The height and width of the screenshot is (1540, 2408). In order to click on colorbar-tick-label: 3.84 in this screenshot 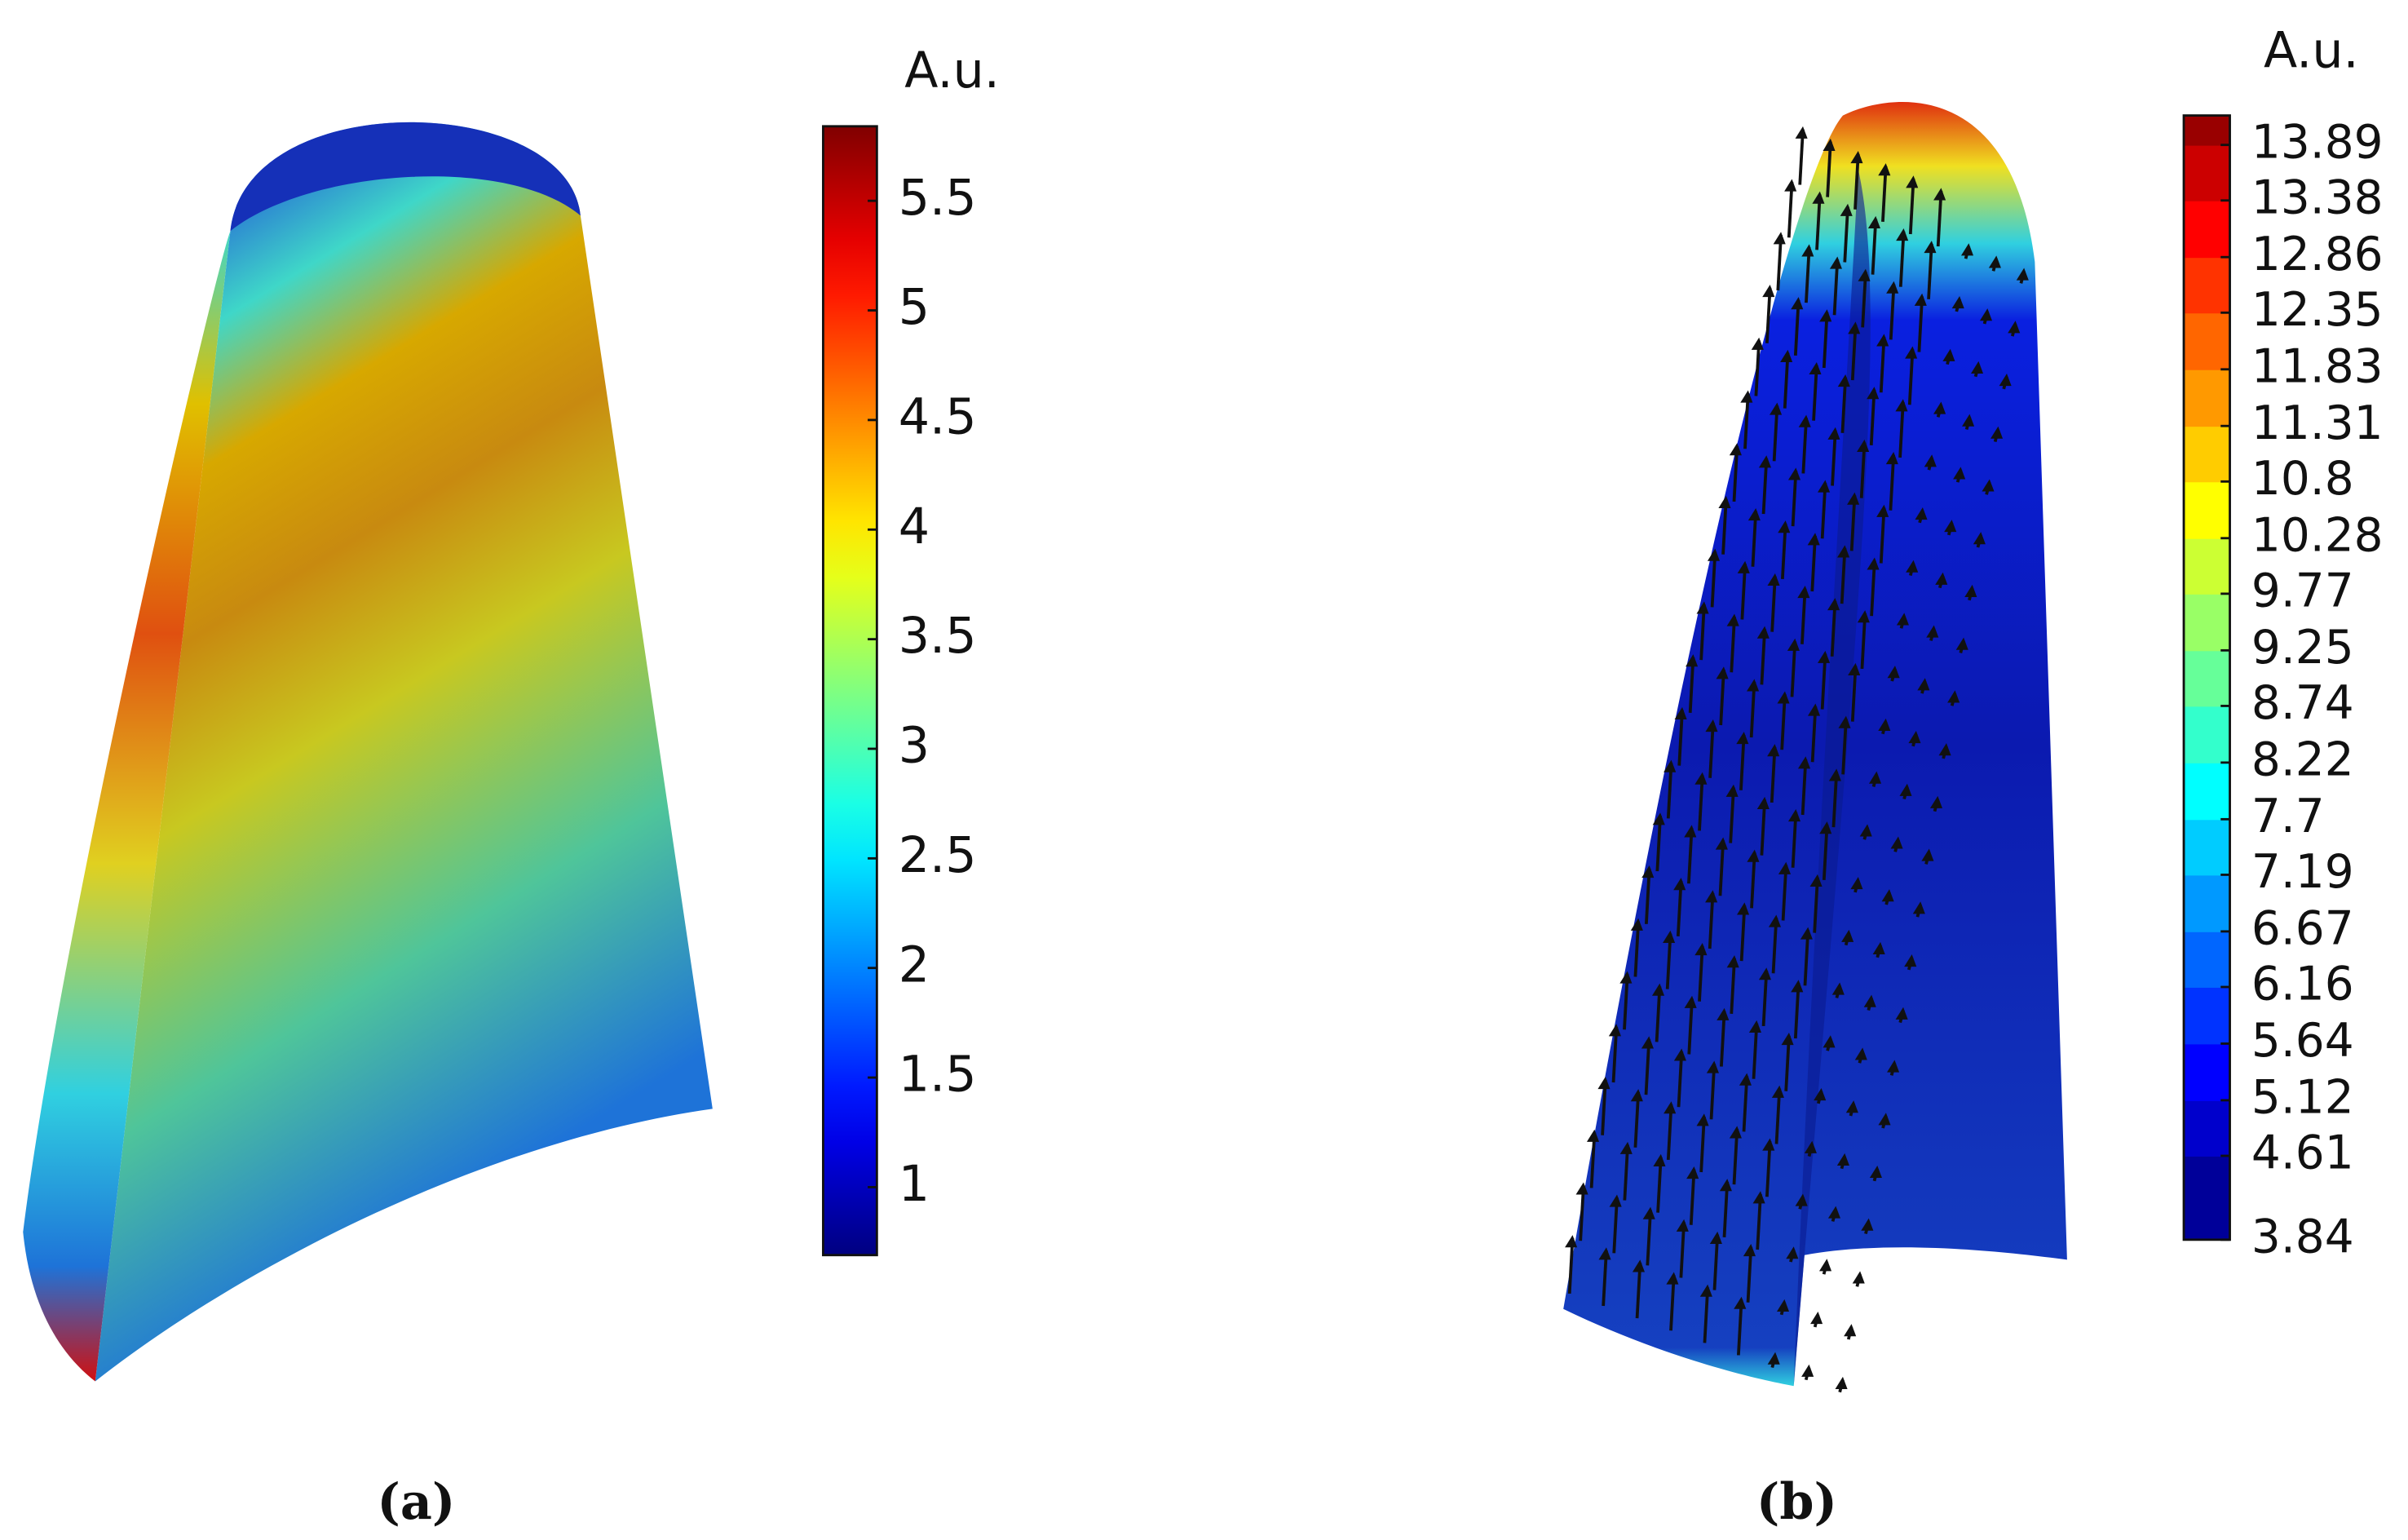, I will do `click(2302, 1236)`.